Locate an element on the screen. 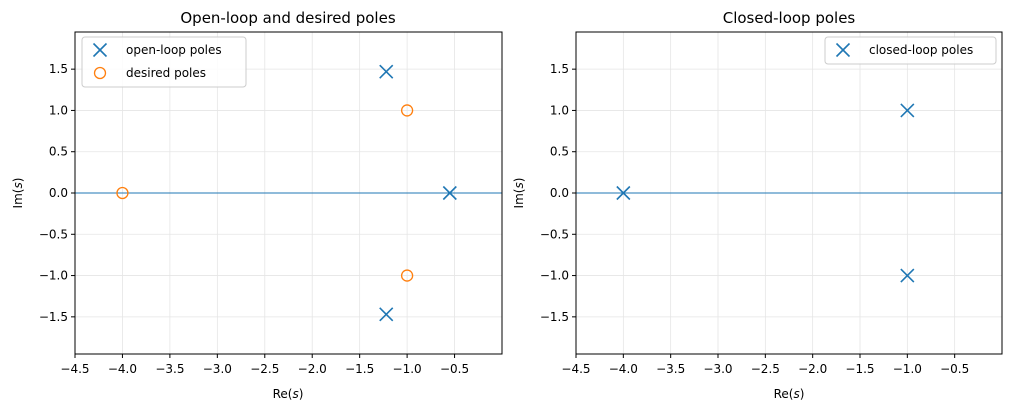  chart-title: Closed-loop poles is located at coordinates (789, 18).